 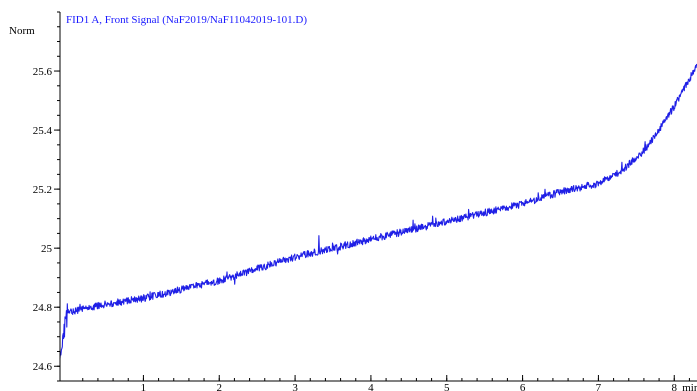 What do you see at coordinates (42, 190) in the screenshot?
I see `y-tick-label: 25.2` at bounding box center [42, 190].